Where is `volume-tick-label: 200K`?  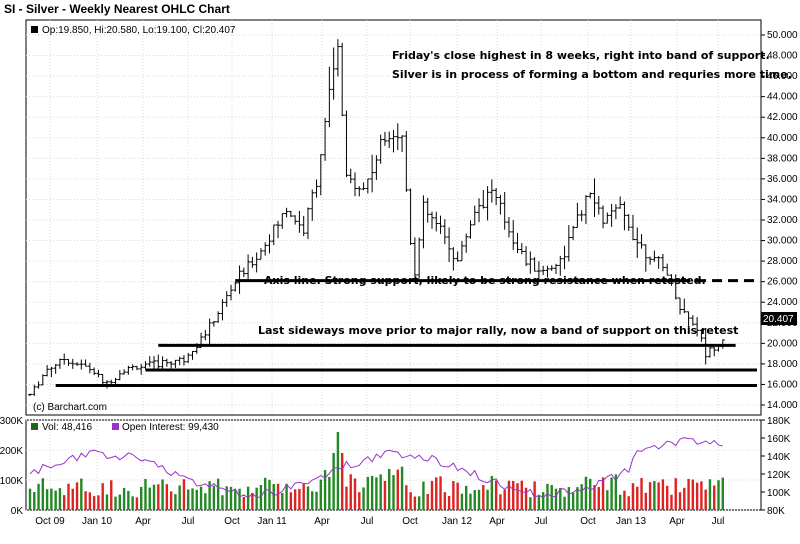
volume-tick-label: 200K is located at coordinates (11, 451).